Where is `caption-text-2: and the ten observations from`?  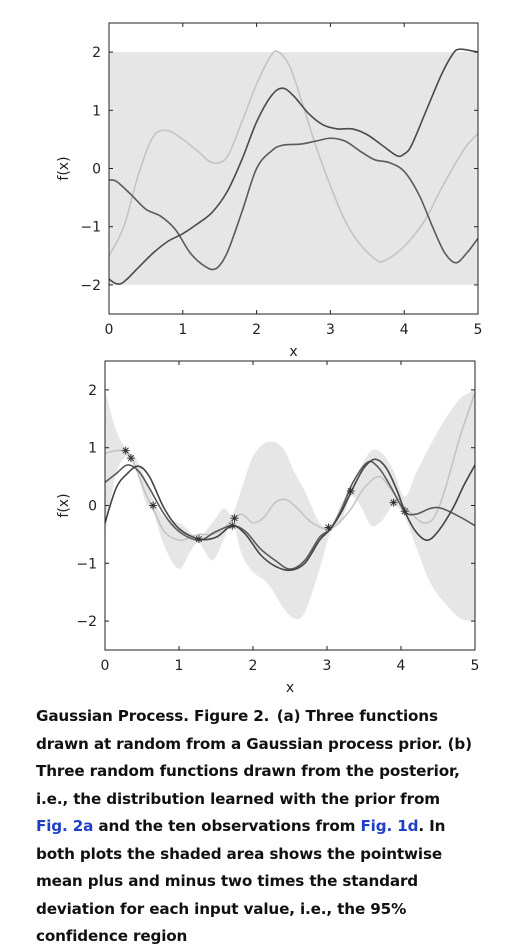 caption-text-2: and the ten observations from is located at coordinates (227, 826).